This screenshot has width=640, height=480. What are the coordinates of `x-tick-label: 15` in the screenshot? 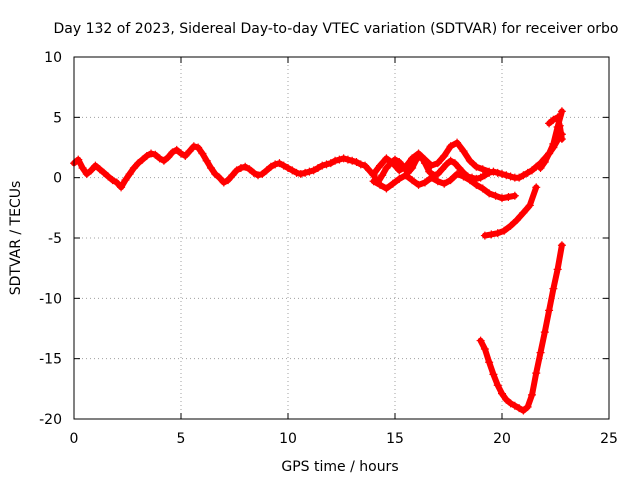 It's located at (395, 439).